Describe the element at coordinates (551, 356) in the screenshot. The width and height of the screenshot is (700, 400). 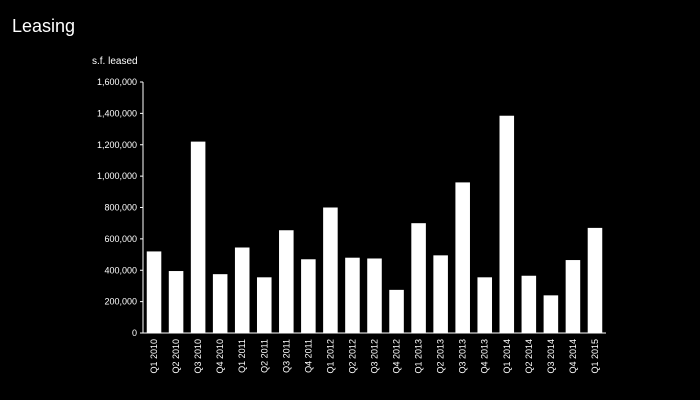
I see `x-tick-label: Q3 2014` at that location.